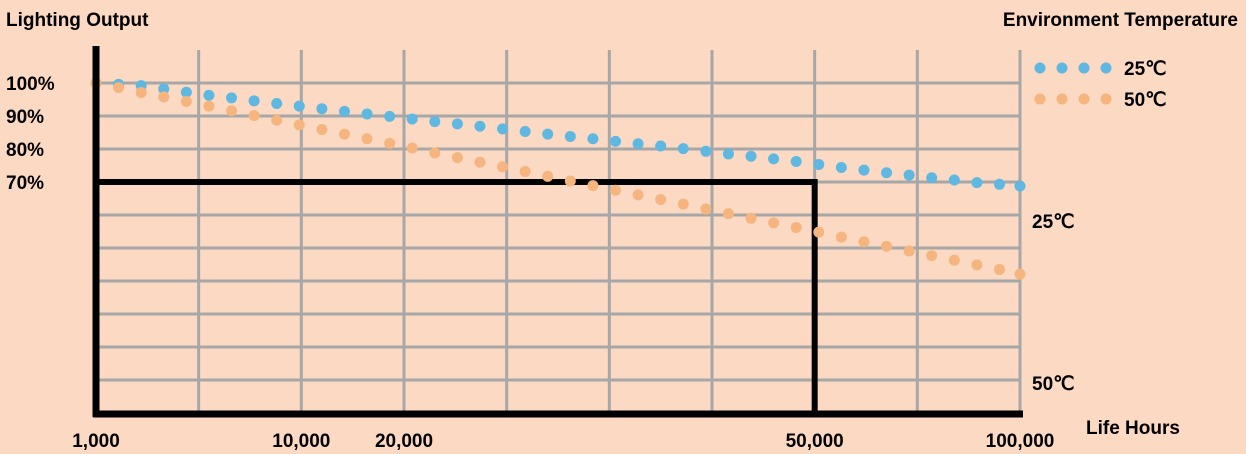  I want to click on legend-item: 25℃, so click(1100, 69).